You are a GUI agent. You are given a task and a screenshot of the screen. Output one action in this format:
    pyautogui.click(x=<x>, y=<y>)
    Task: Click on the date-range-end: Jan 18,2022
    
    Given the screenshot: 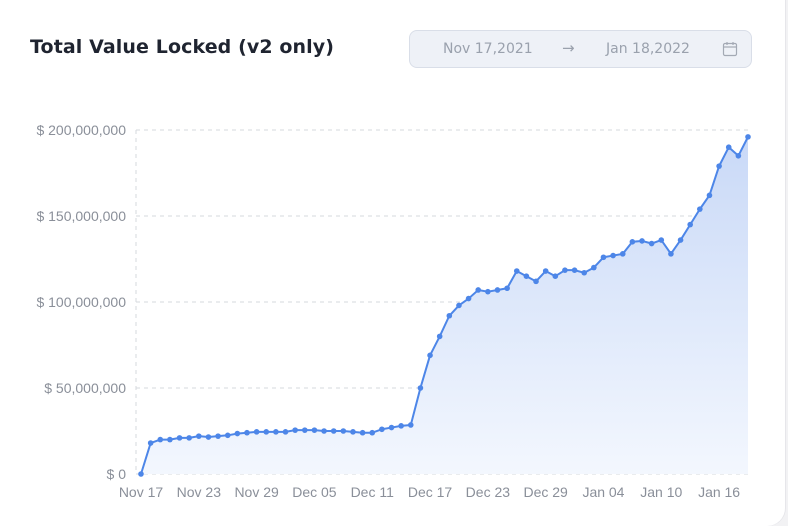 What is the action you would take?
    pyautogui.click(x=648, y=49)
    